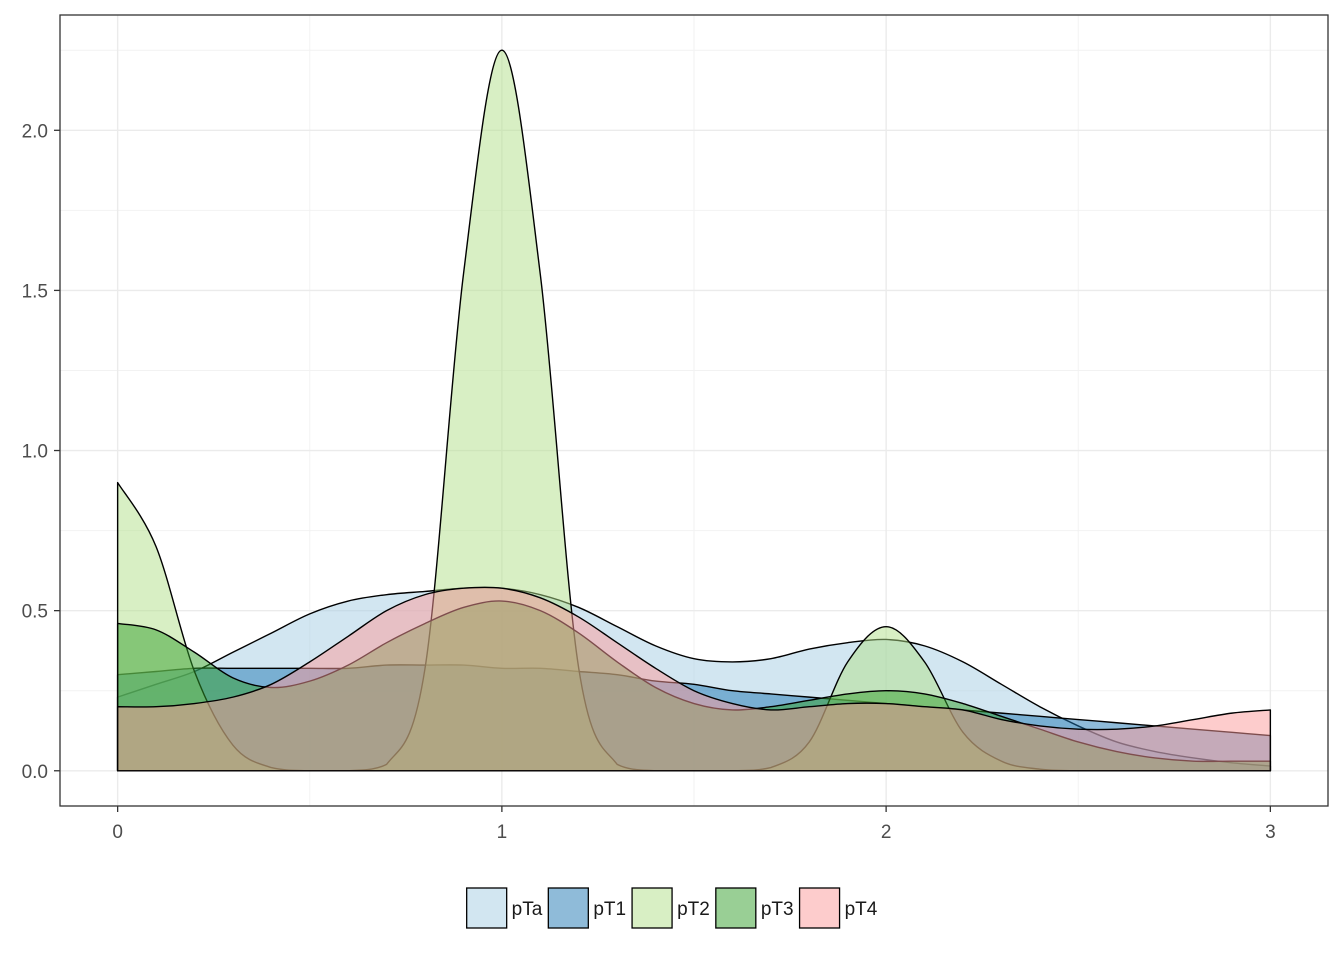 This screenshot has width=1344, height=960. What do you see at coordinates (35, 291) in the screenshot?
I see `y-tick-label: 1.5` at bounding box center [35, 291].